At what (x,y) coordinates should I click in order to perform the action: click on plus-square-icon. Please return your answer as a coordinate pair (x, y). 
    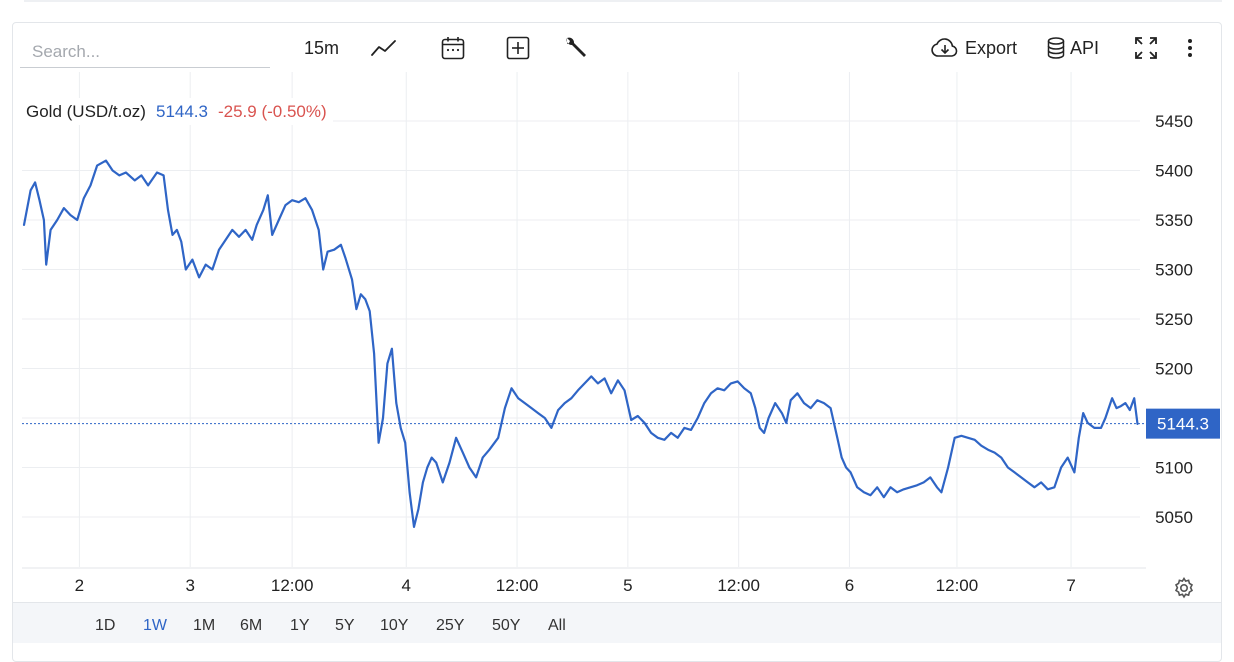
    Looking at the image, I should click on (518, 48).